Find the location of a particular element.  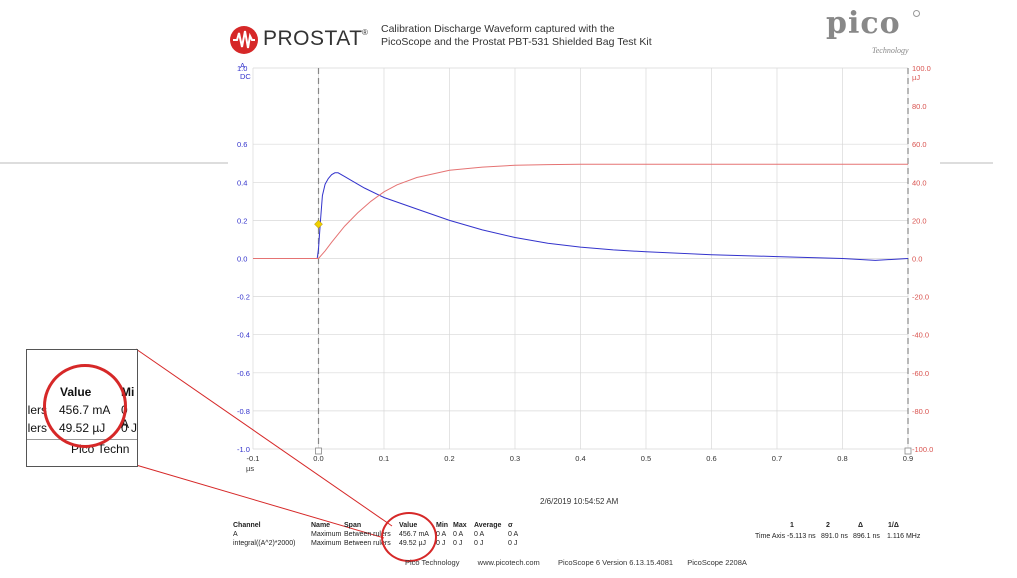

left-tick-label: -0.4 is located at coordinates (243, 335).